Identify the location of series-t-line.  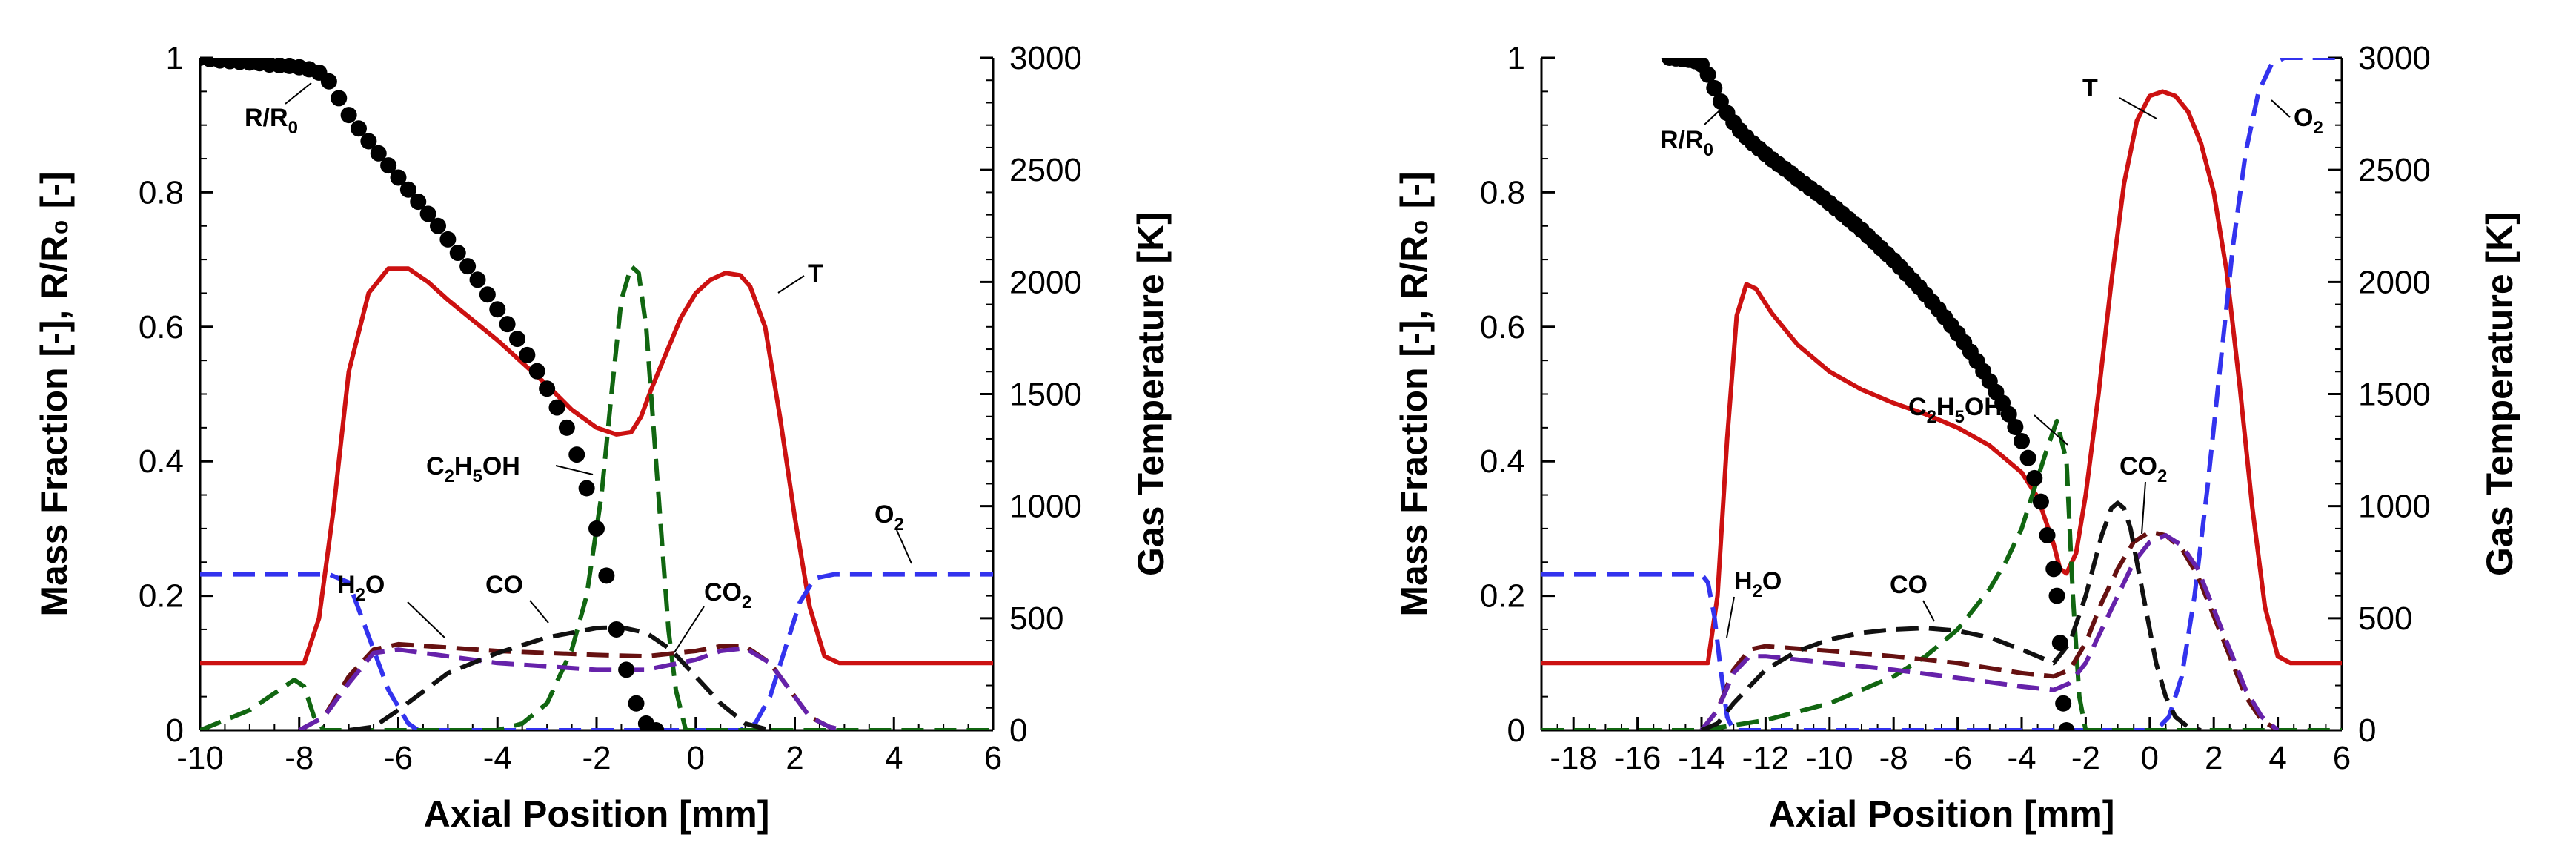
(596, 466).